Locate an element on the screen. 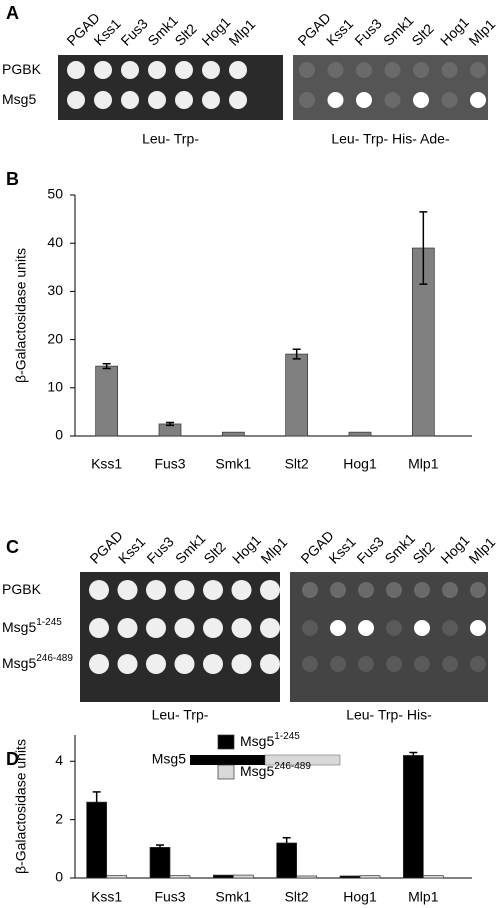  x-tick-label: Hog1 is located at coordinates (360, 464).